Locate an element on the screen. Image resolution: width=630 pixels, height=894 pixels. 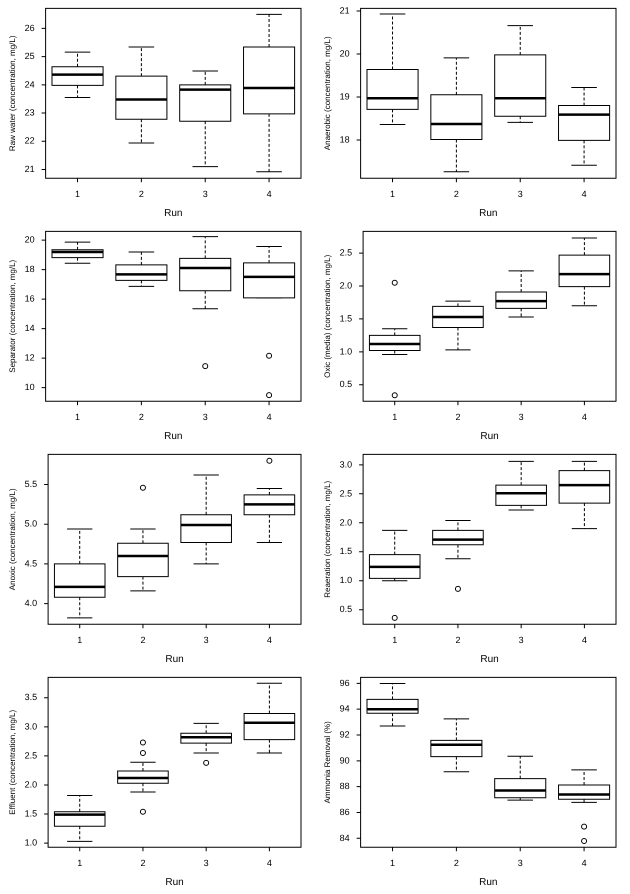
y-tick-label: 22 is located at coordinates (29, 141).